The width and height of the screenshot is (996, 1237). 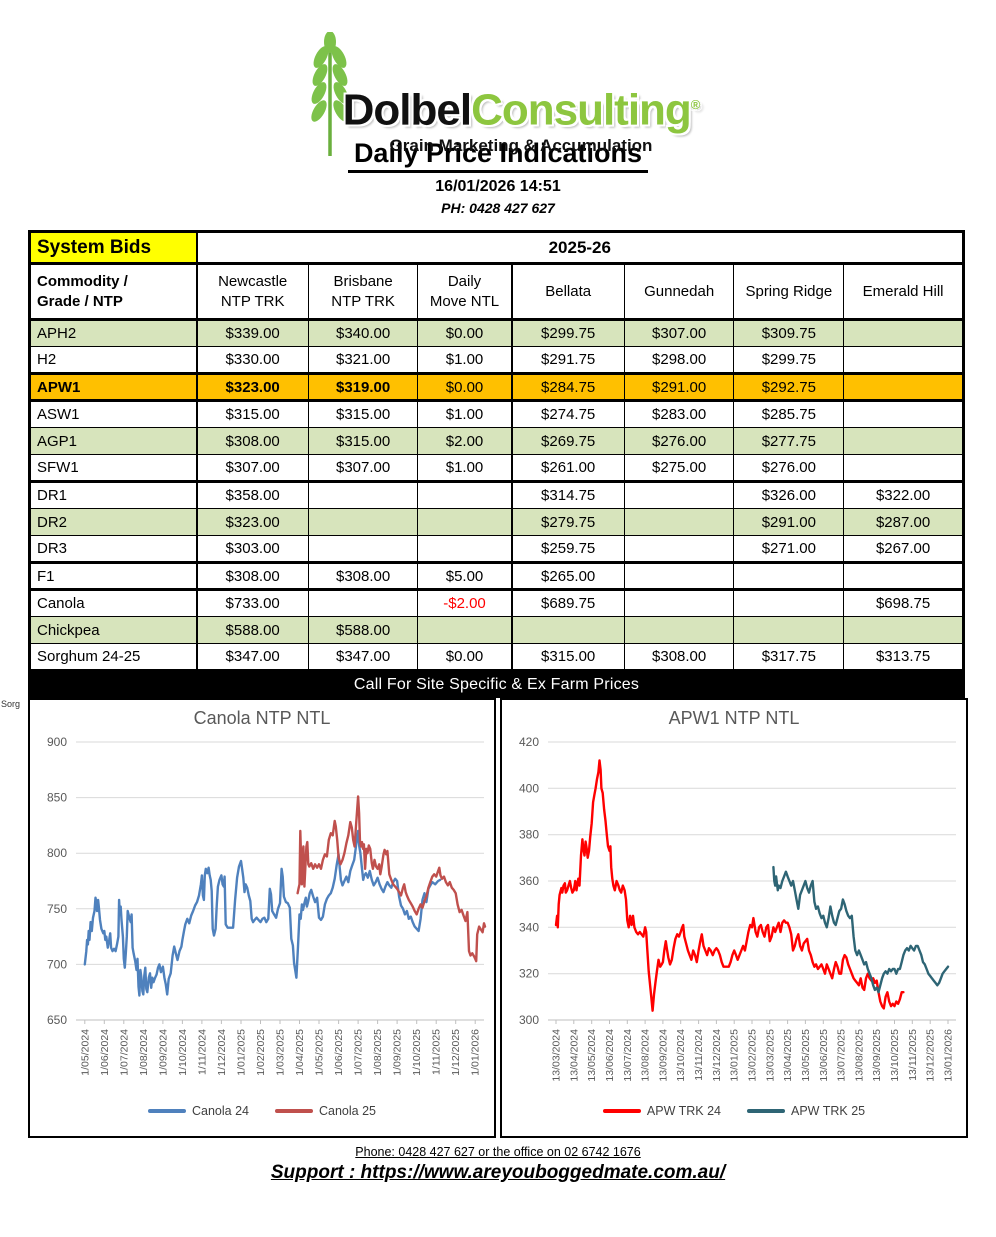 I want to click on price-cell: $314.75, so click(x=568, y=495).